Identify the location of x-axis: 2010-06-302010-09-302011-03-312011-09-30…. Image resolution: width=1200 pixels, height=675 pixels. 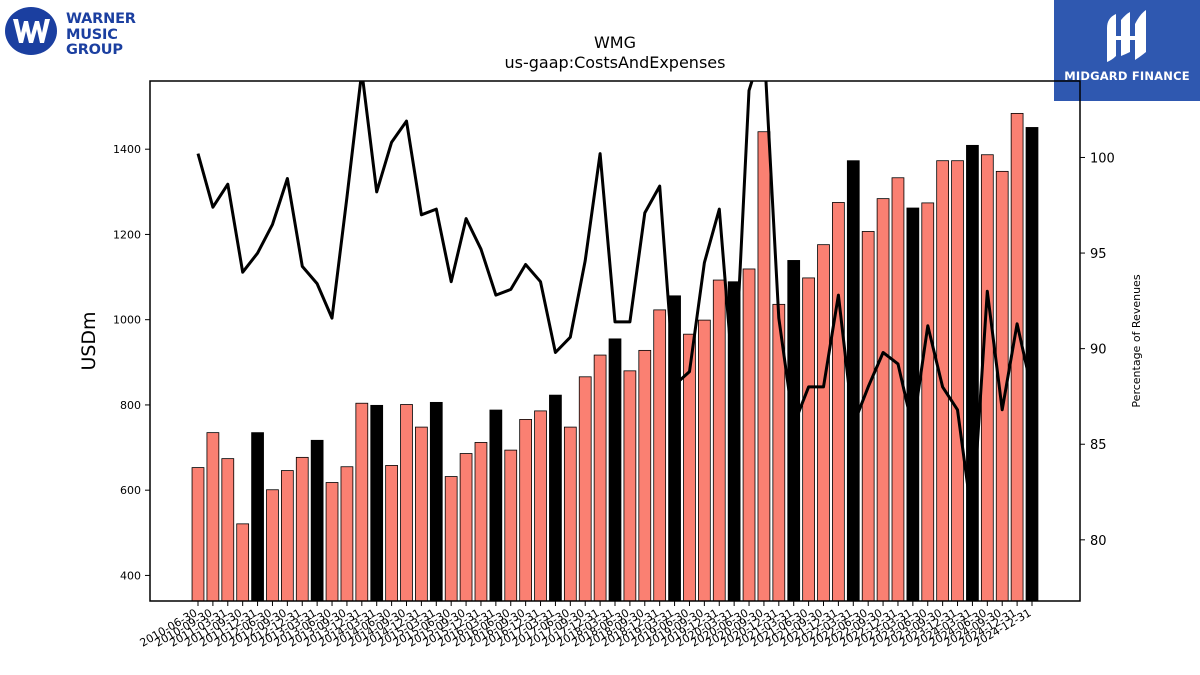
(586, 625).